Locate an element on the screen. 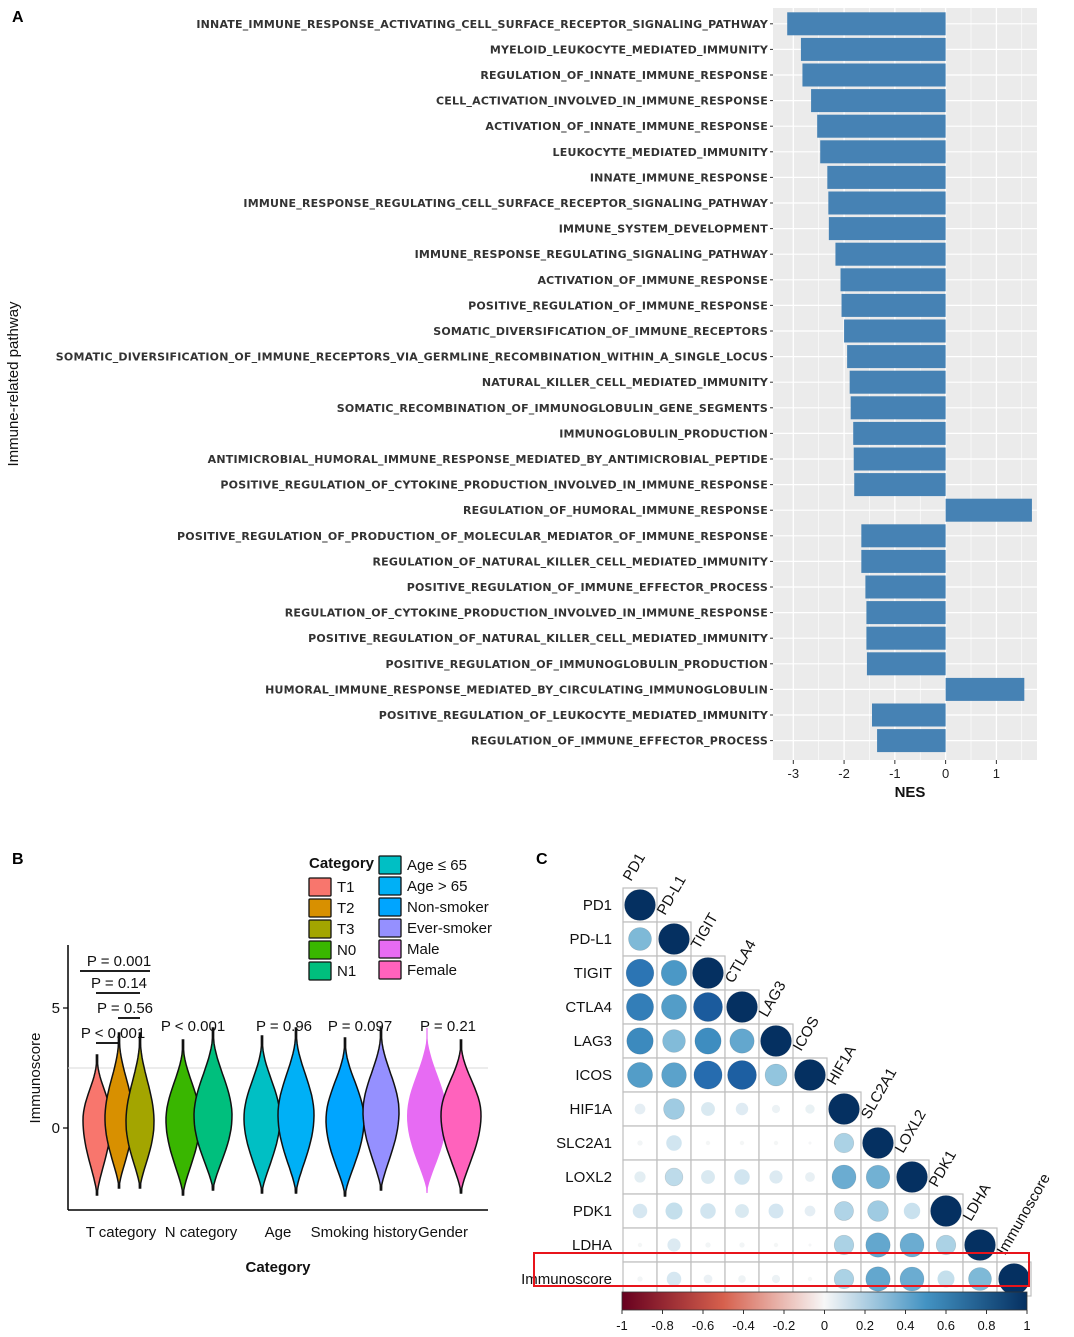 This screenshot has width=1074, height=1337. colorbar-tick-label: 0.8 is located at coordinates (986, 1325).